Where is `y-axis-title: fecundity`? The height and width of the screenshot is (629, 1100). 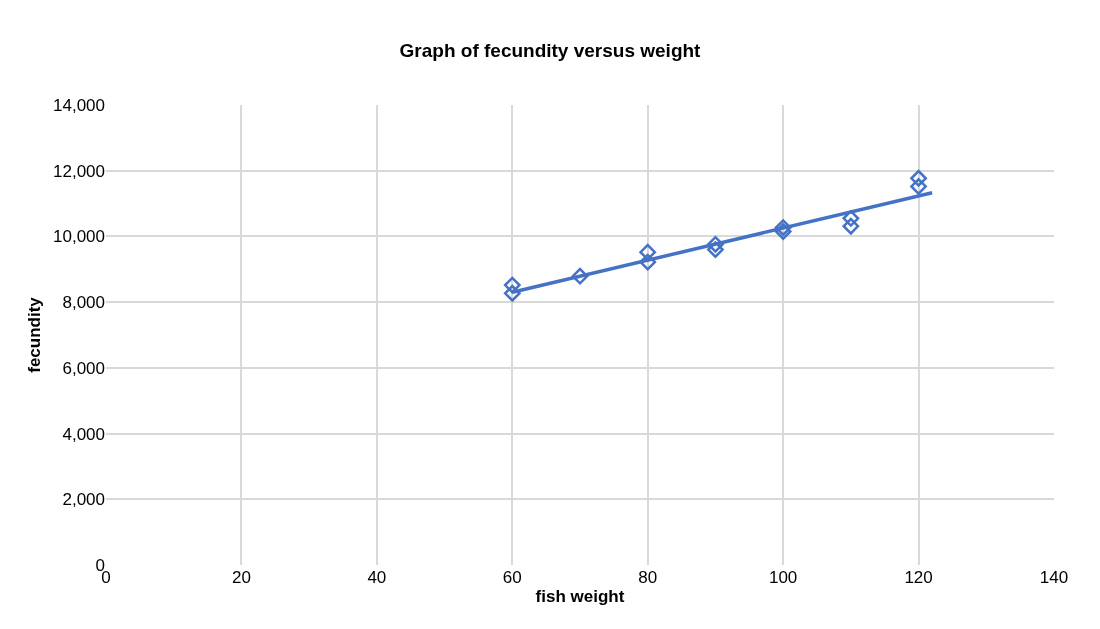 y-axis-title: fecundity is located at coordinates (34, 334).